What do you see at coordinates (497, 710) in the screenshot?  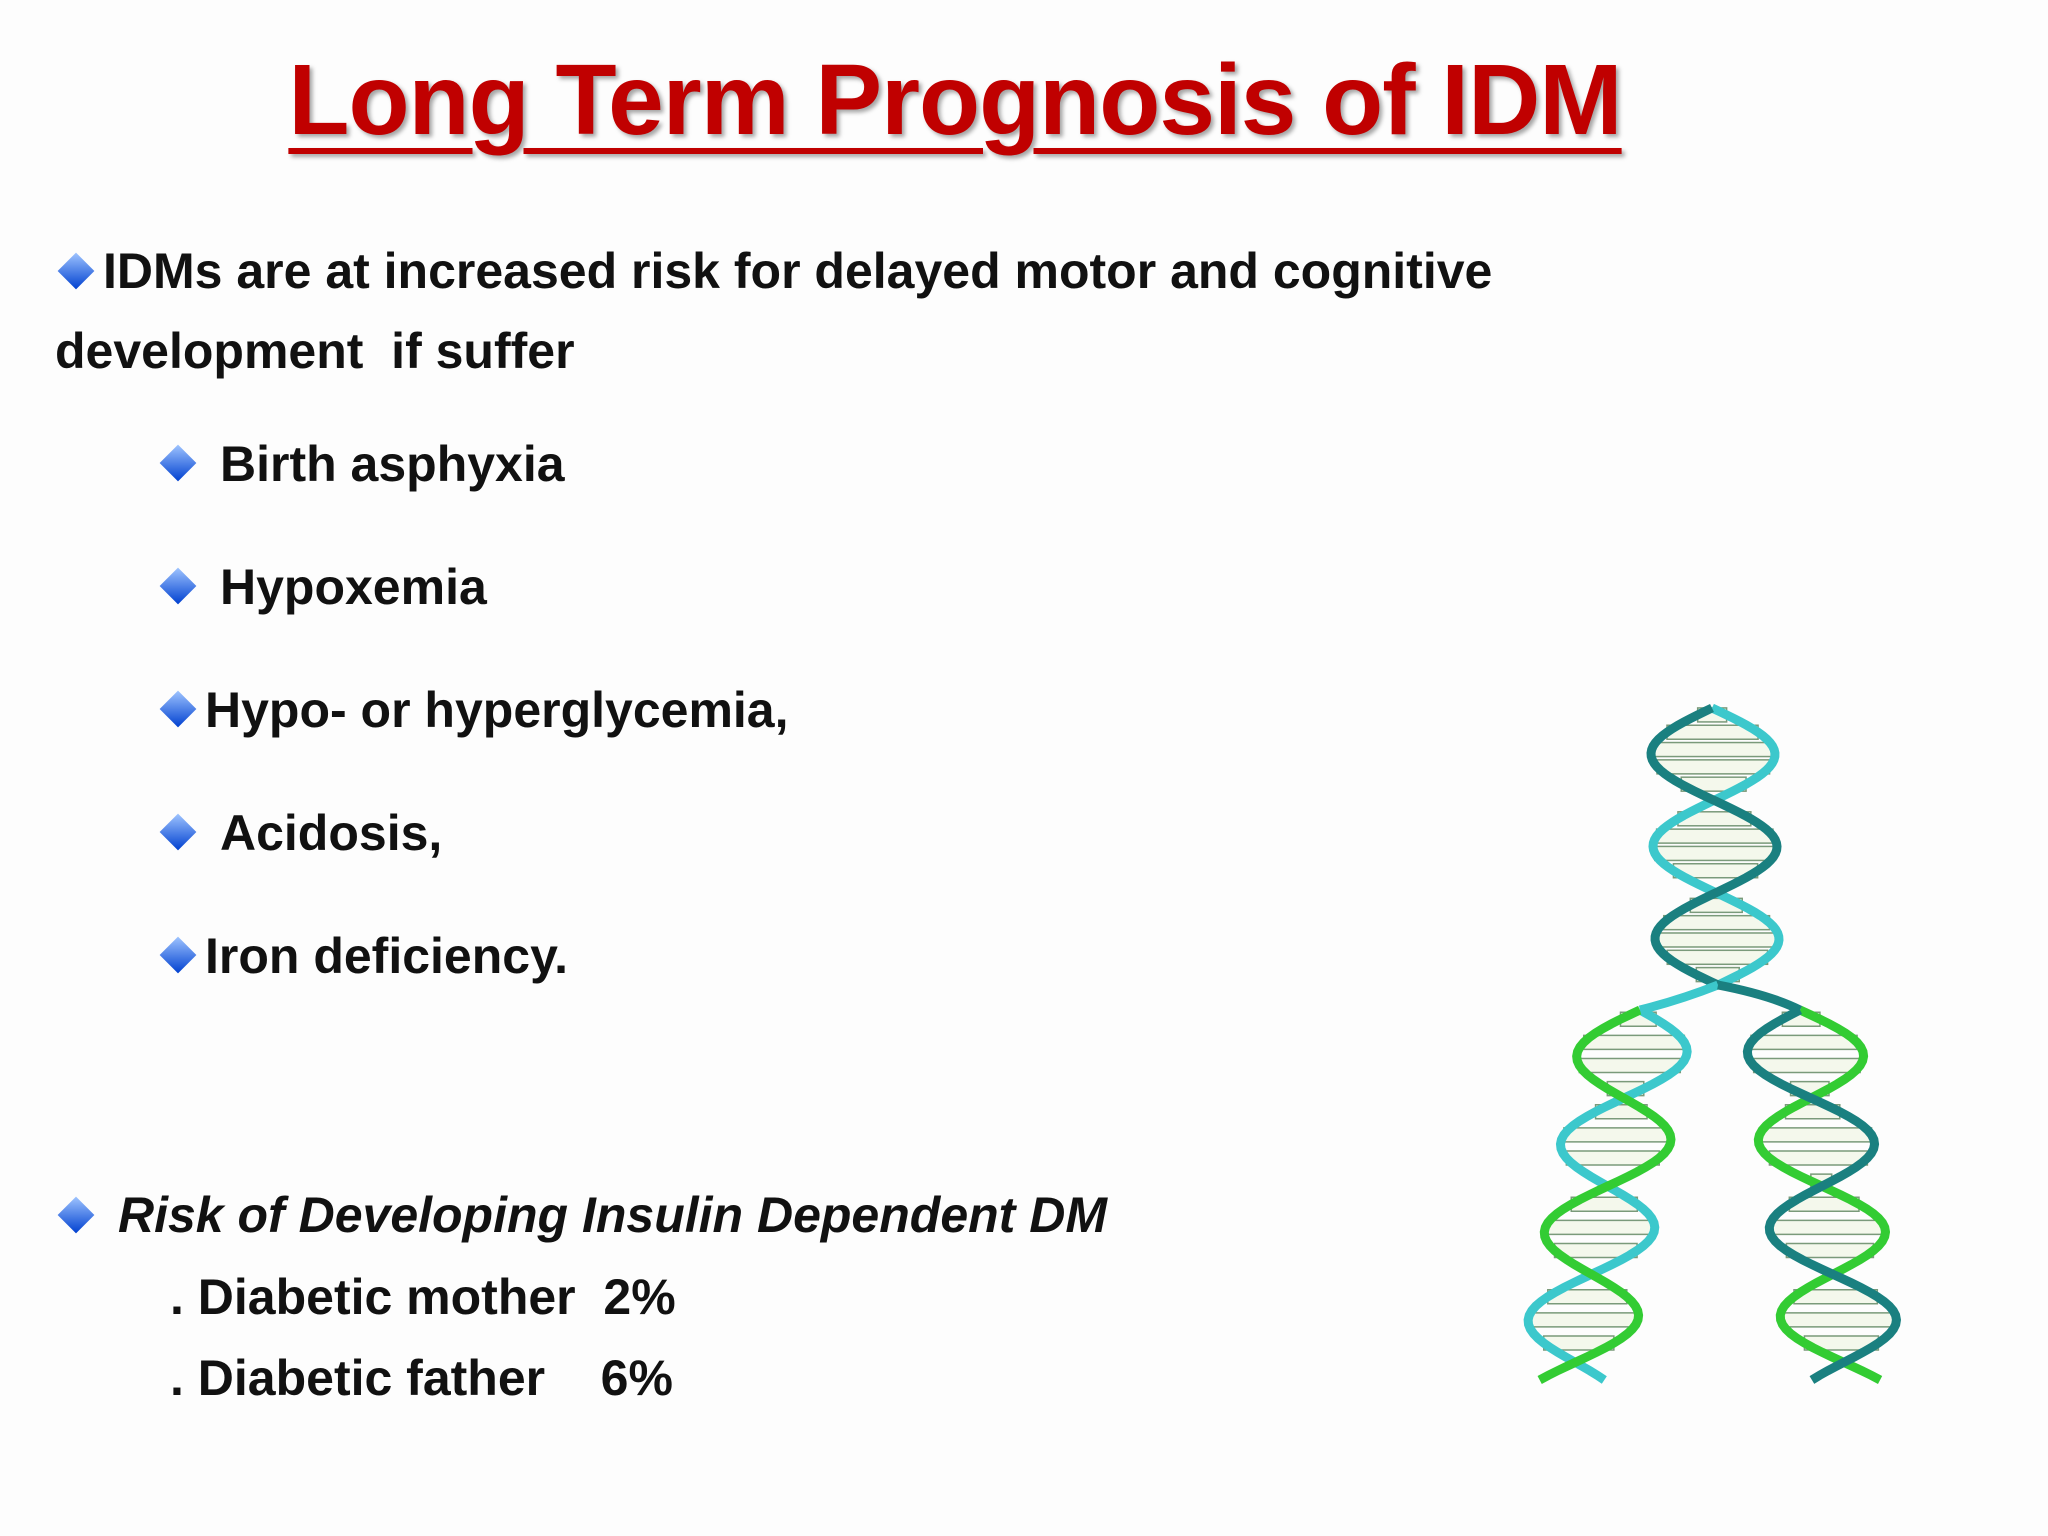 I see `condition: Hypo- or hyperglycemia,` at bounding box center [497, 710].